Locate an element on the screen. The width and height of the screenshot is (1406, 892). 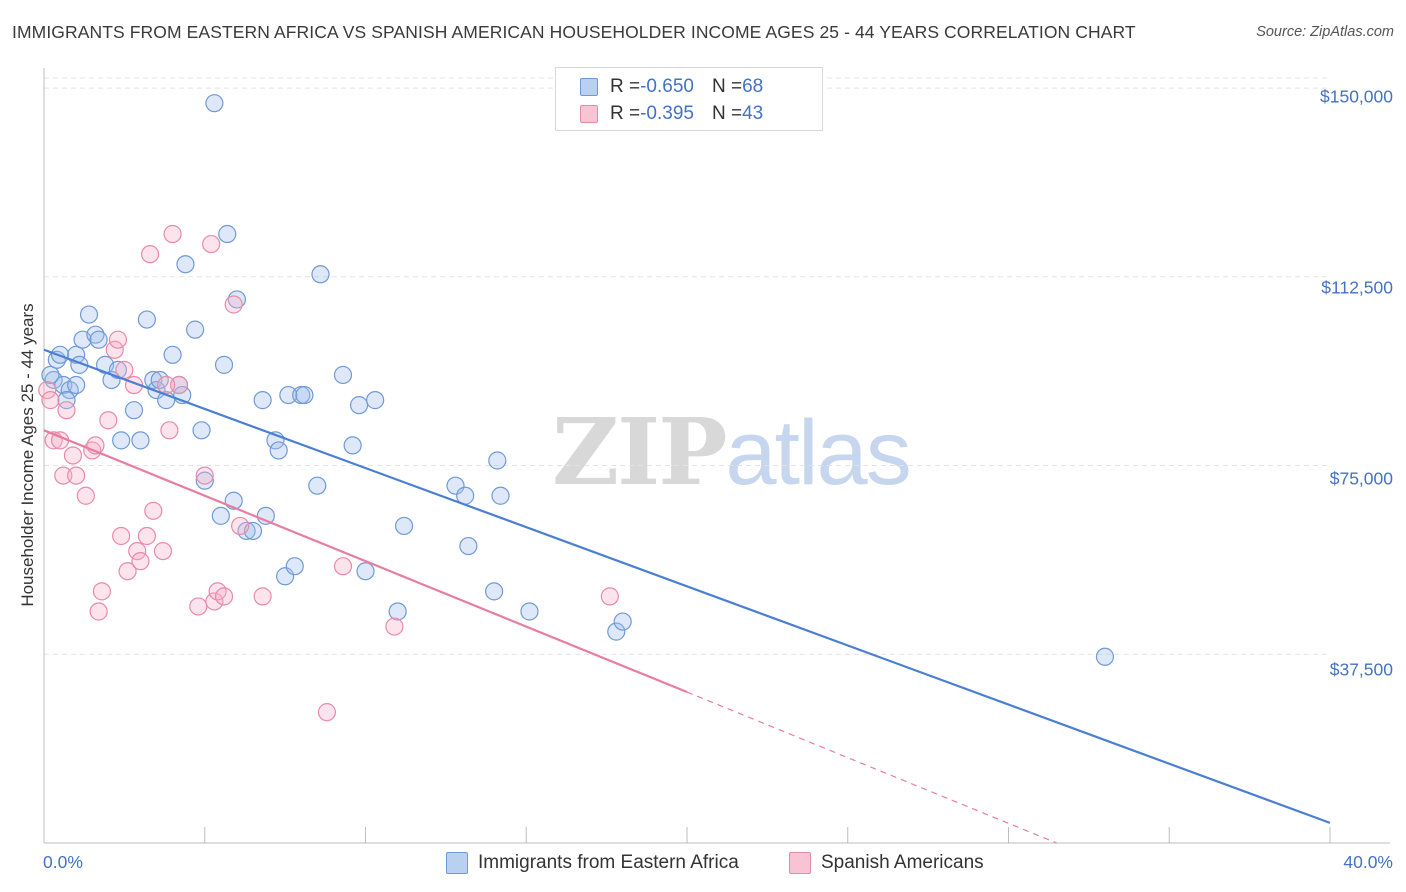
stats-row-eastern-africa: R = -0.650 N = 68 is located at coordinates (659, 87).